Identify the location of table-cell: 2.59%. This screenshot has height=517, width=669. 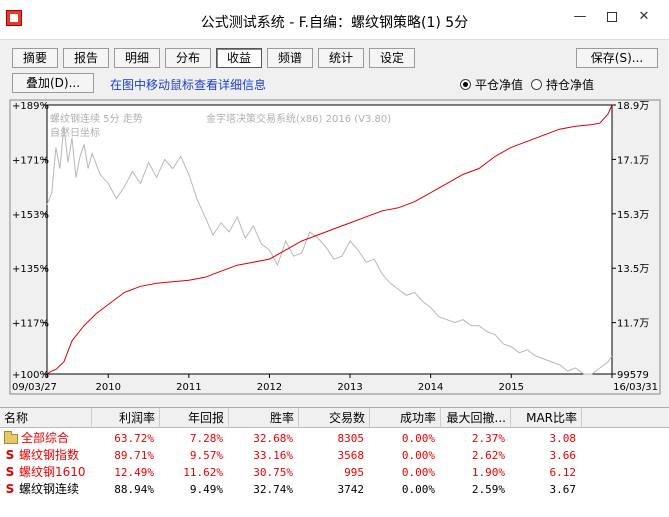
(488, 489).